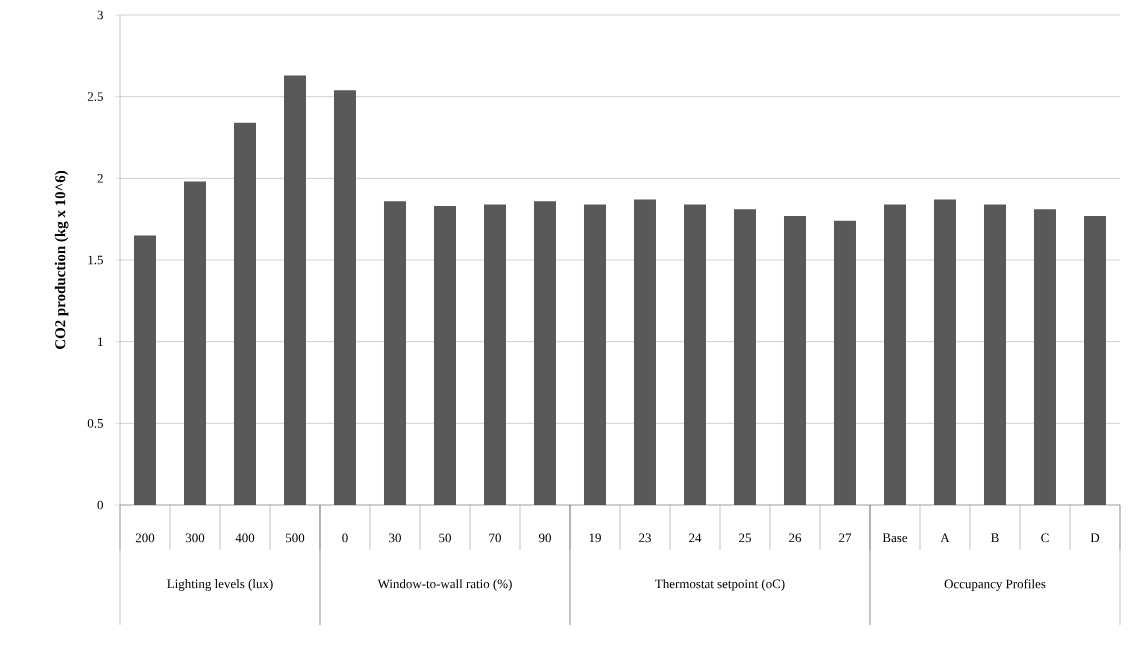 The width and height of the screenshot is (1137, 661). I want to click on x-tick-label: 24, so click(695, 538).